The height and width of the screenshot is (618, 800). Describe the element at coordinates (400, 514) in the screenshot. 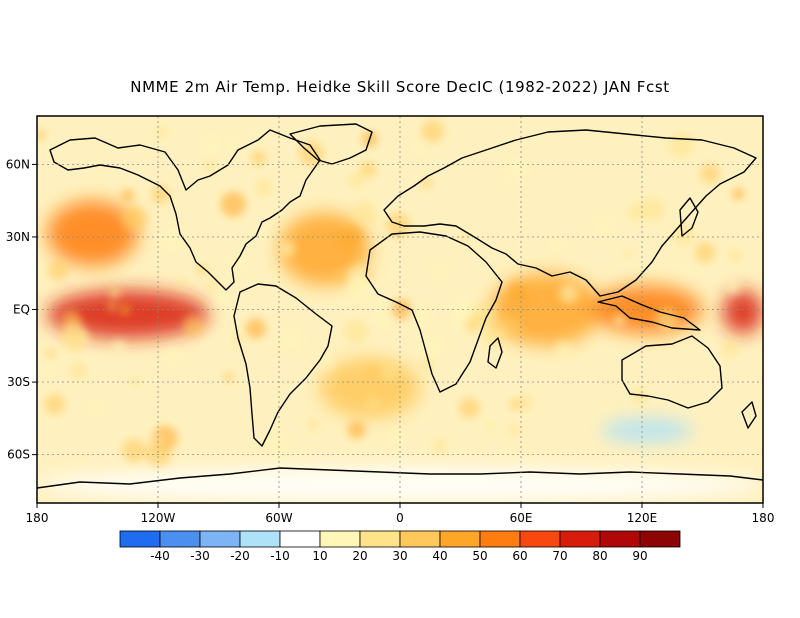

I see `x-axis: 180 120W 60W 0 60E 120E 180` at that location.